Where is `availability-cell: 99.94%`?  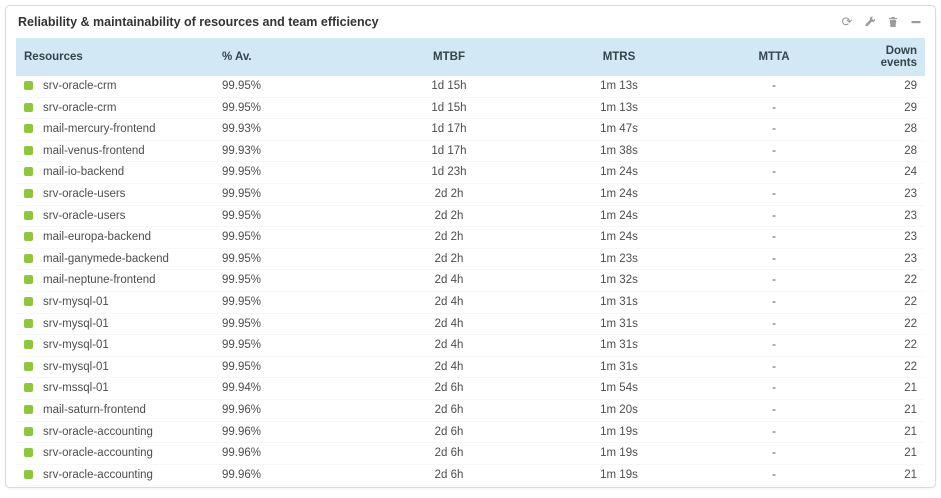
availability-cell: 99.94% is located at coordinates (289, 388).